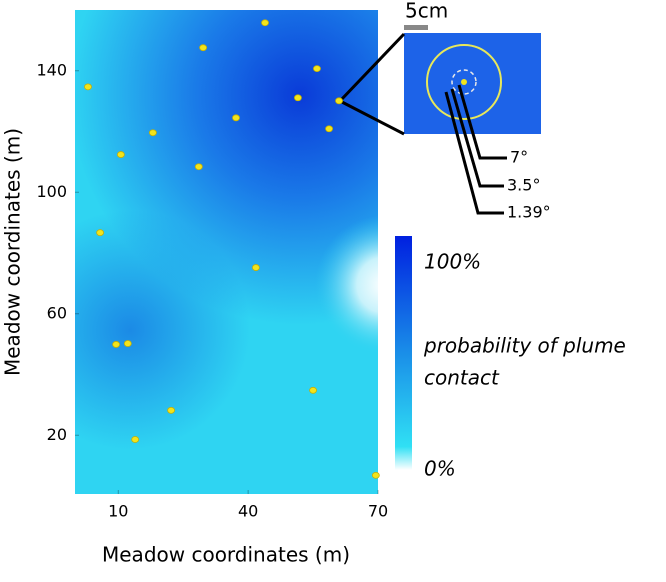  I want to click on leader-lines, so click(422, 123).